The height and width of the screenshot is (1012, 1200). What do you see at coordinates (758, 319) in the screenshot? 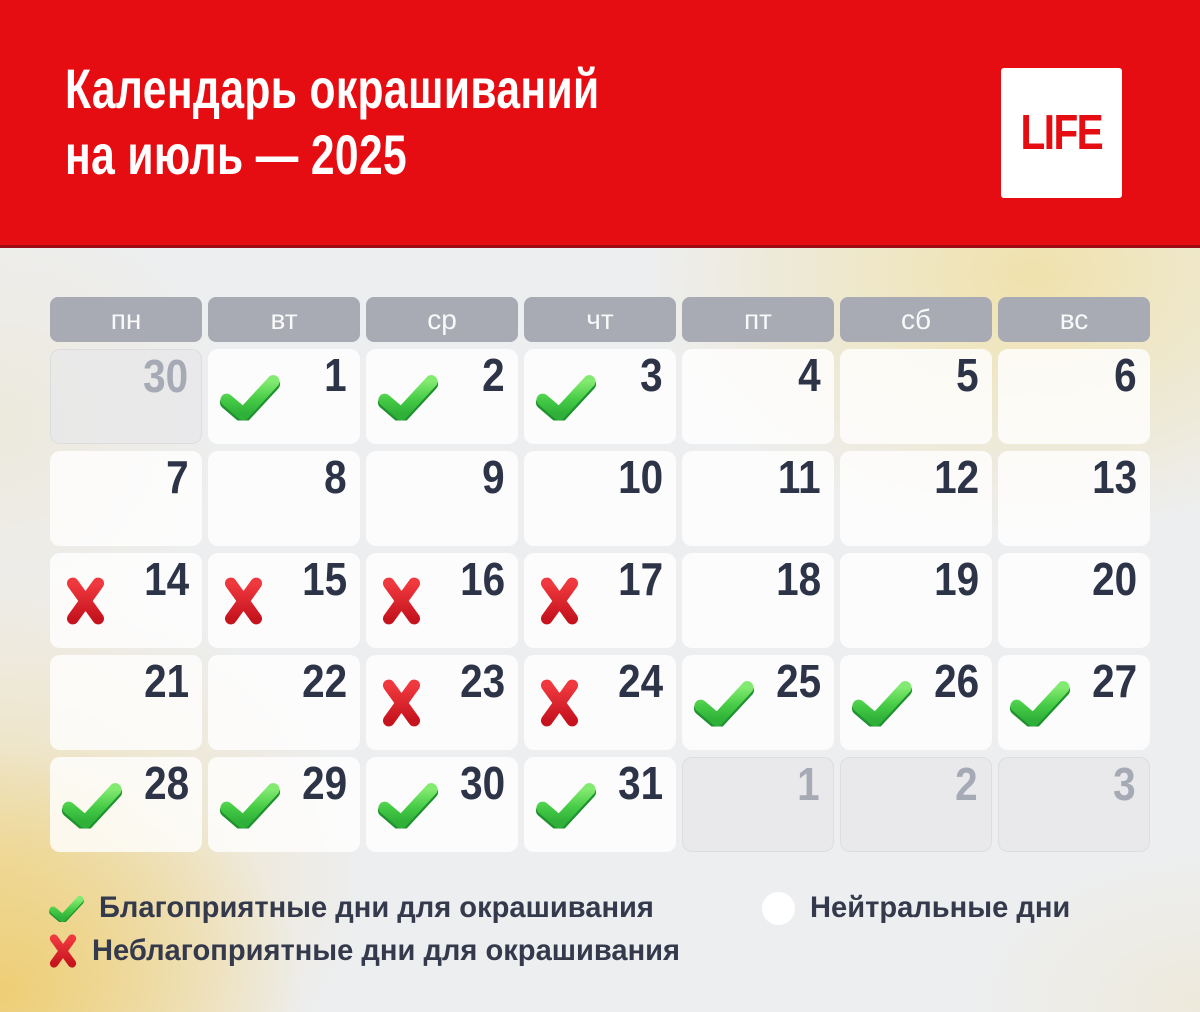
I see `weekday-header-пт: пт` at bounding box center [758, 319].